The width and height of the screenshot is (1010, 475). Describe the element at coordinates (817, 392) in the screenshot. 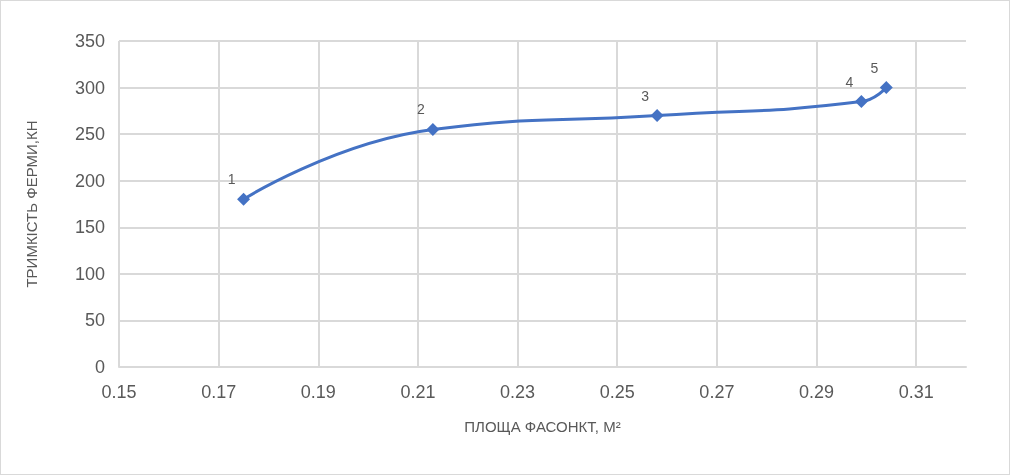

I see `x-tick-label: 0.29` at that location.